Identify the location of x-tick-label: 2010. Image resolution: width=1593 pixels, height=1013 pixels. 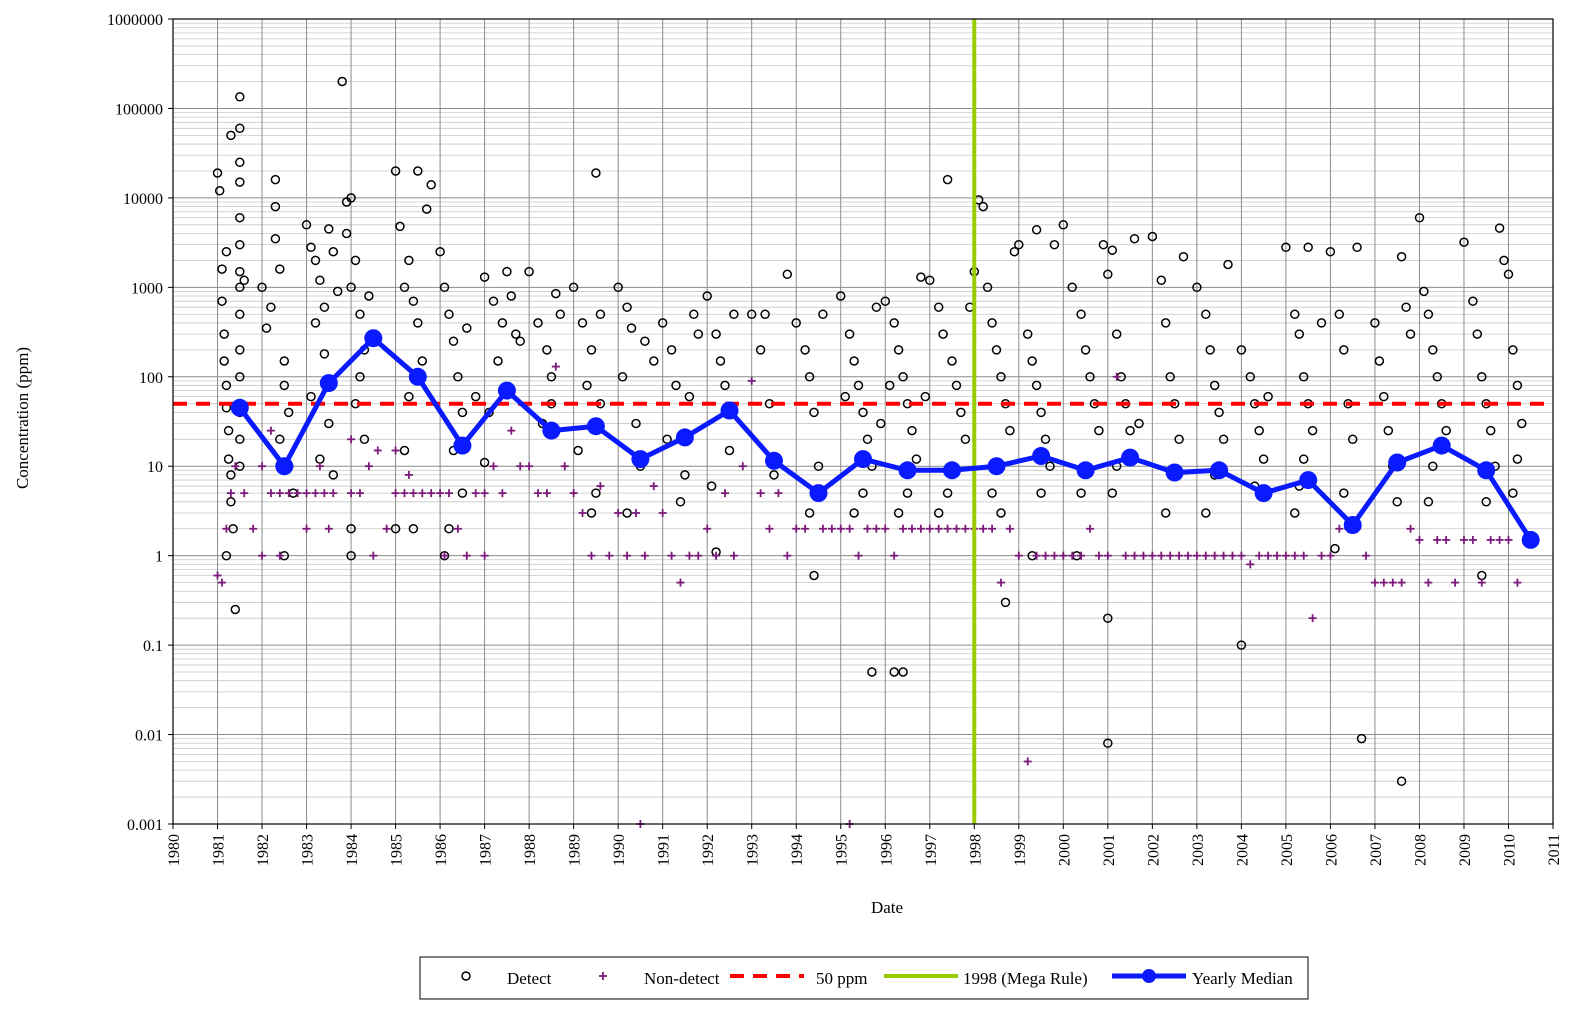
(1509, 850).